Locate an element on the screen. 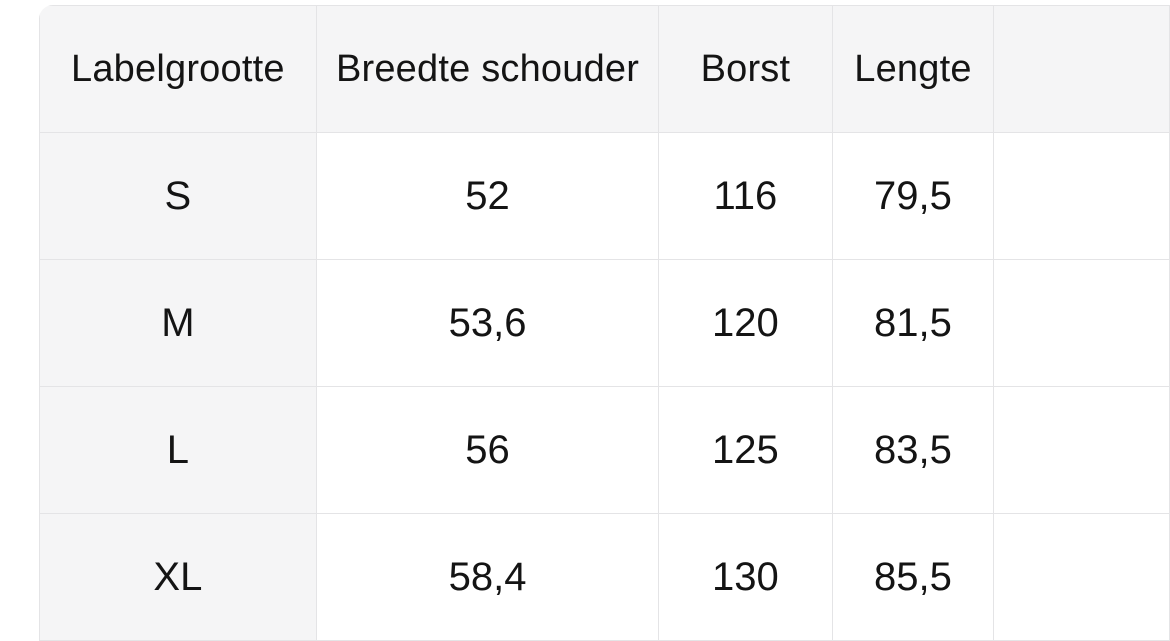 The image size is (1170, 641). cell-l-borst: 125 is located at coordinates (745, 450).